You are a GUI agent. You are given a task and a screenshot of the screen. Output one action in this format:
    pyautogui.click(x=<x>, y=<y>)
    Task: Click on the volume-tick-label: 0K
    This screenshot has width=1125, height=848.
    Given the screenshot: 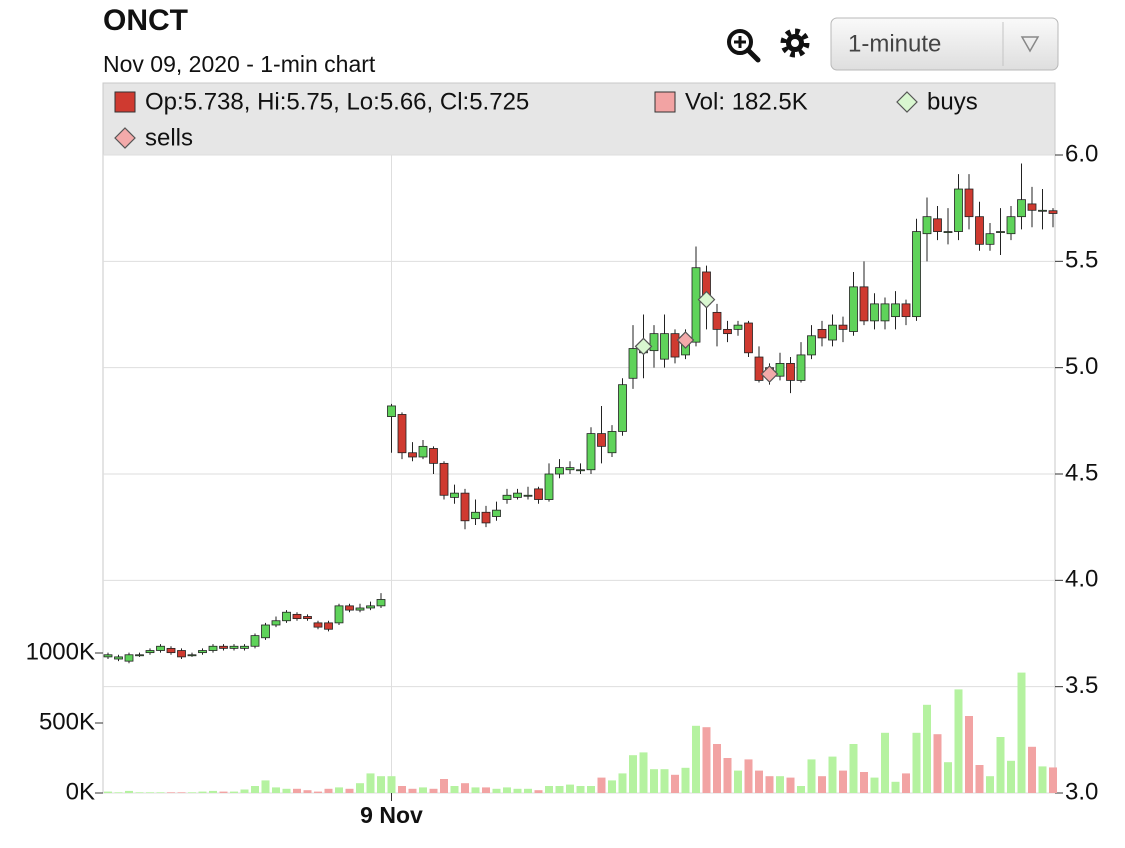 What is the action you would take?
    pyautogui.click(x=80, y=791)
    